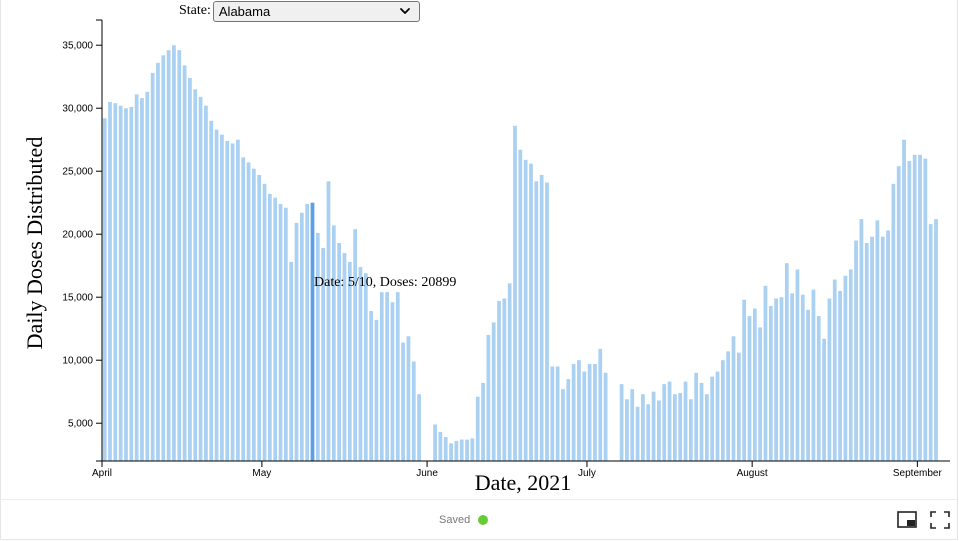 Image resolution: width=959 pixels, height=541 pixels. I want to click on state-select: Alabama, so click(316, 11).